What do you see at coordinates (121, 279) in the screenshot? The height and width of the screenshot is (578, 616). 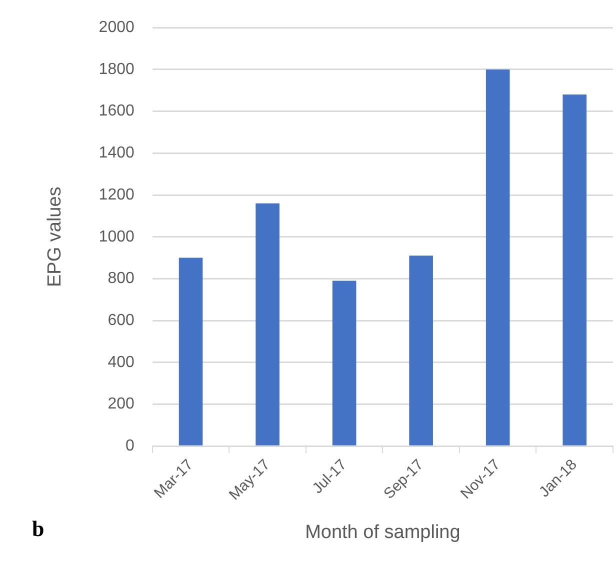 I see `y-tick-label: 800` at bounding box center [121, 279].